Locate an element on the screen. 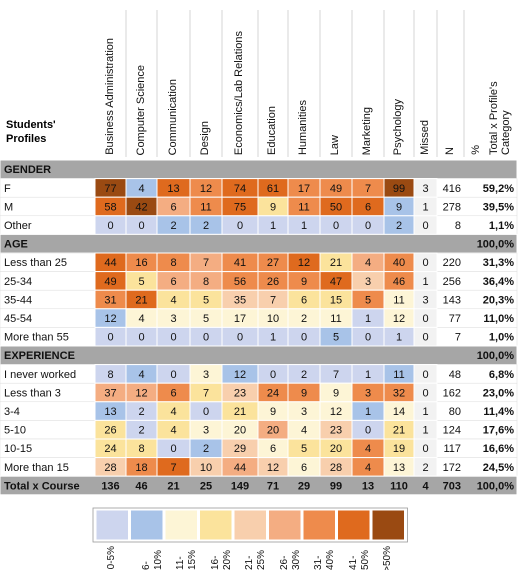 The image size is (520, 570). column-header: Total x Profile's Category is located at coordinates (500, 118).